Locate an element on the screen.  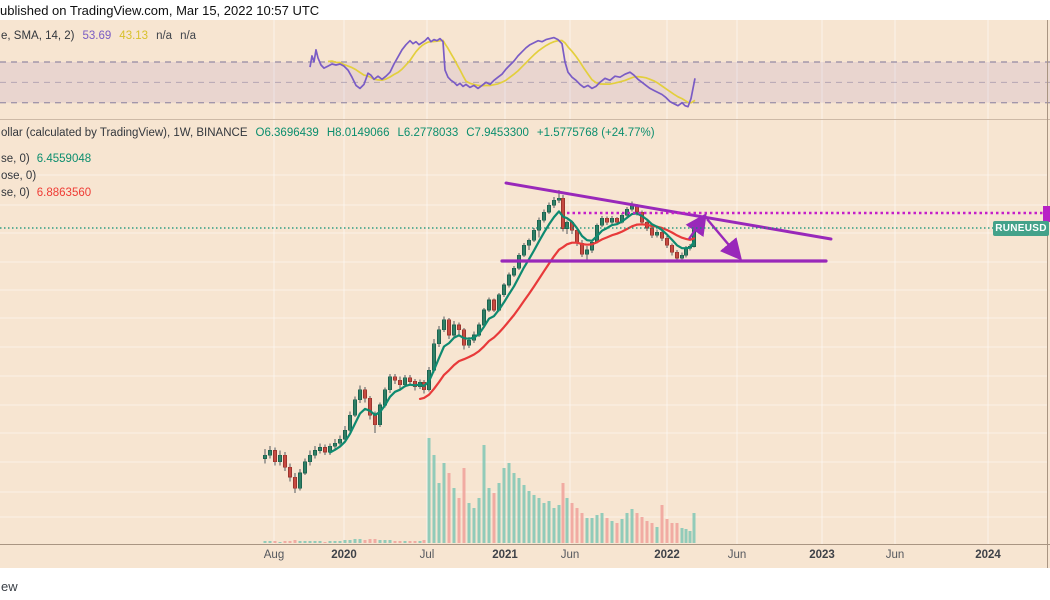
ohlc-high: H8.0149066 is located at coordinates (358, 133).